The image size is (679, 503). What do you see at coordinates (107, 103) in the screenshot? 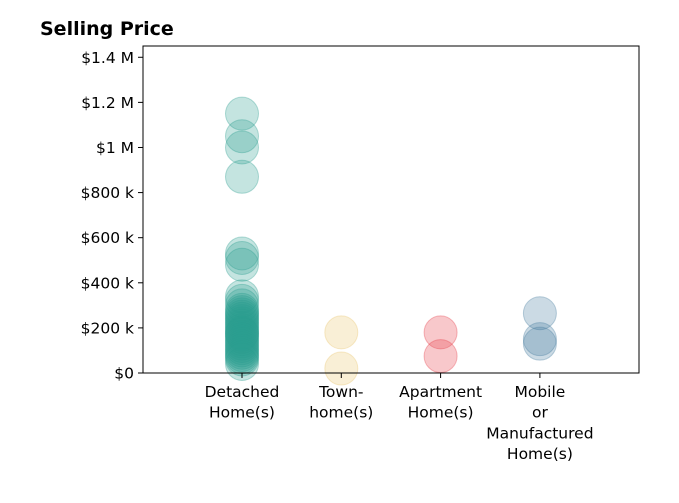
I see `y-tick-label: $1.2 M` at bounding box center [107, 103].